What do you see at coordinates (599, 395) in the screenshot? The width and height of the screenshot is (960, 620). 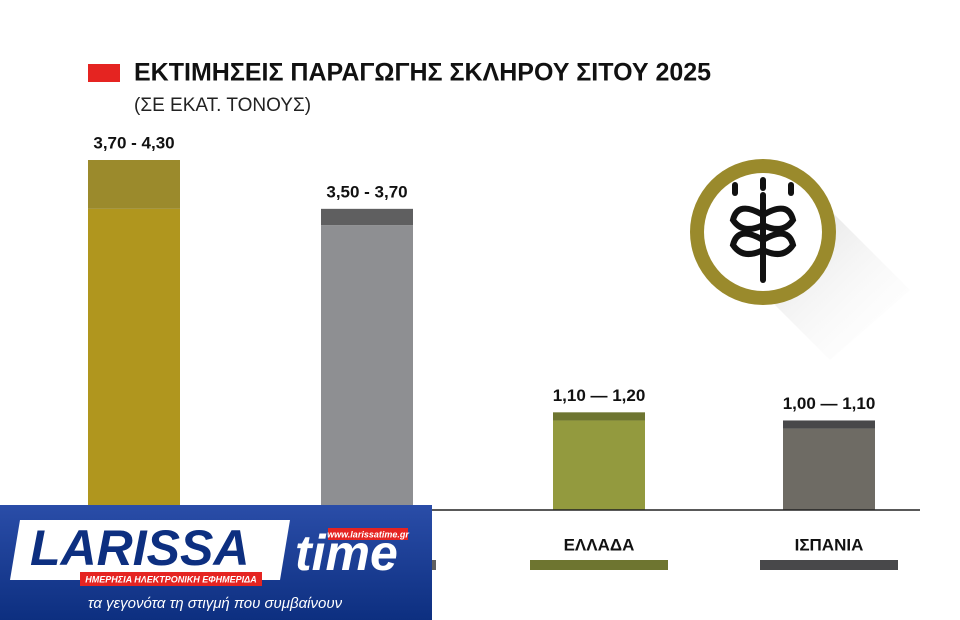 I see `value-label: 1,10 — 1,20` at bounding box center [599, 395].